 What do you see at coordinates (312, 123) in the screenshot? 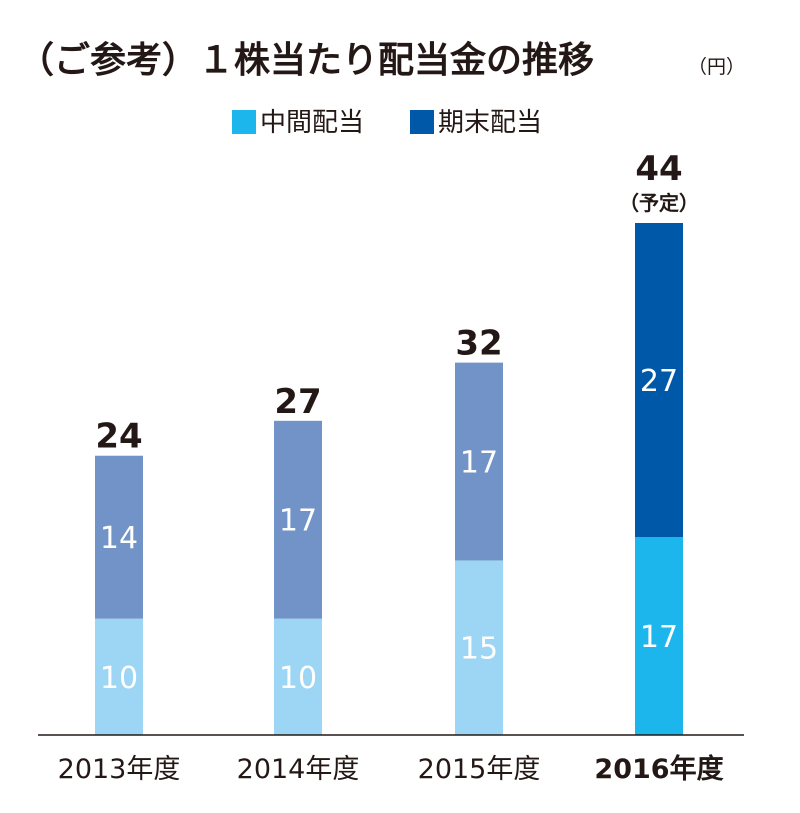
I see `legend-label-interim: 中間配当` at bounding box center [312, 123].